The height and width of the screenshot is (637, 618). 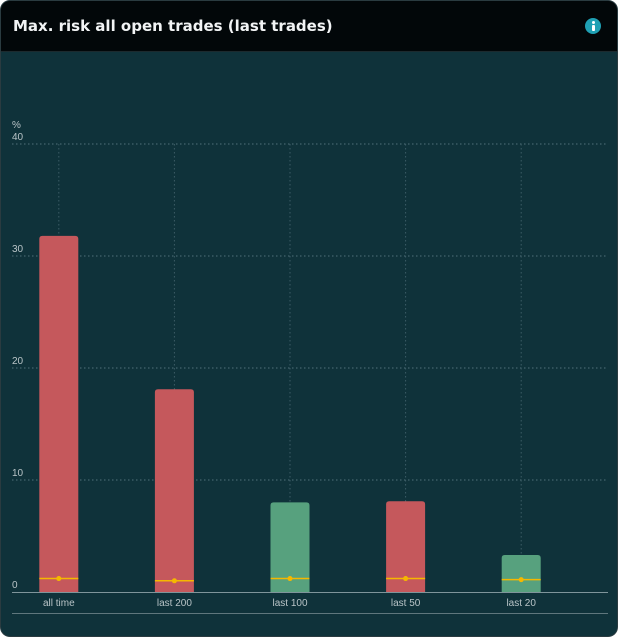 What do you see at coordinates (16, 125) in the screenshot?
I see `y-axis-unit-label: %` at bounding box center [16, 125].